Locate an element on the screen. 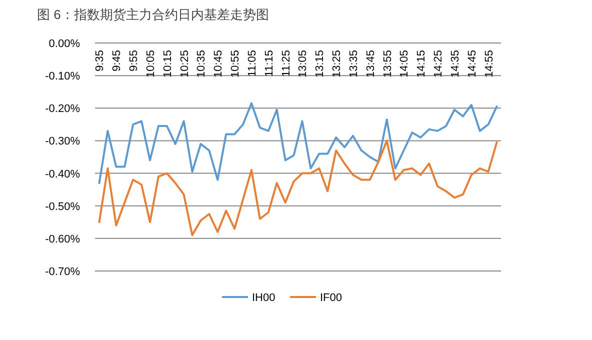  x-tick-label: 10:55 is located at coordinates (236, 64).